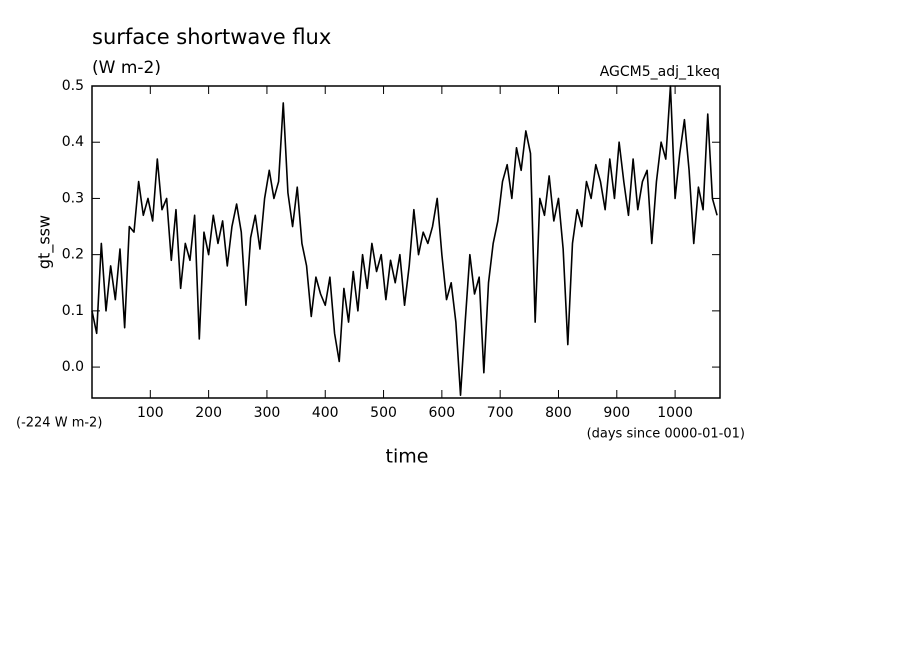 The height and width of the screenshot is (654, 904). Describe the element at coordinates (666, 434) in the screenshot. I see `x-units: (days since 0000-01-01)` at that location.